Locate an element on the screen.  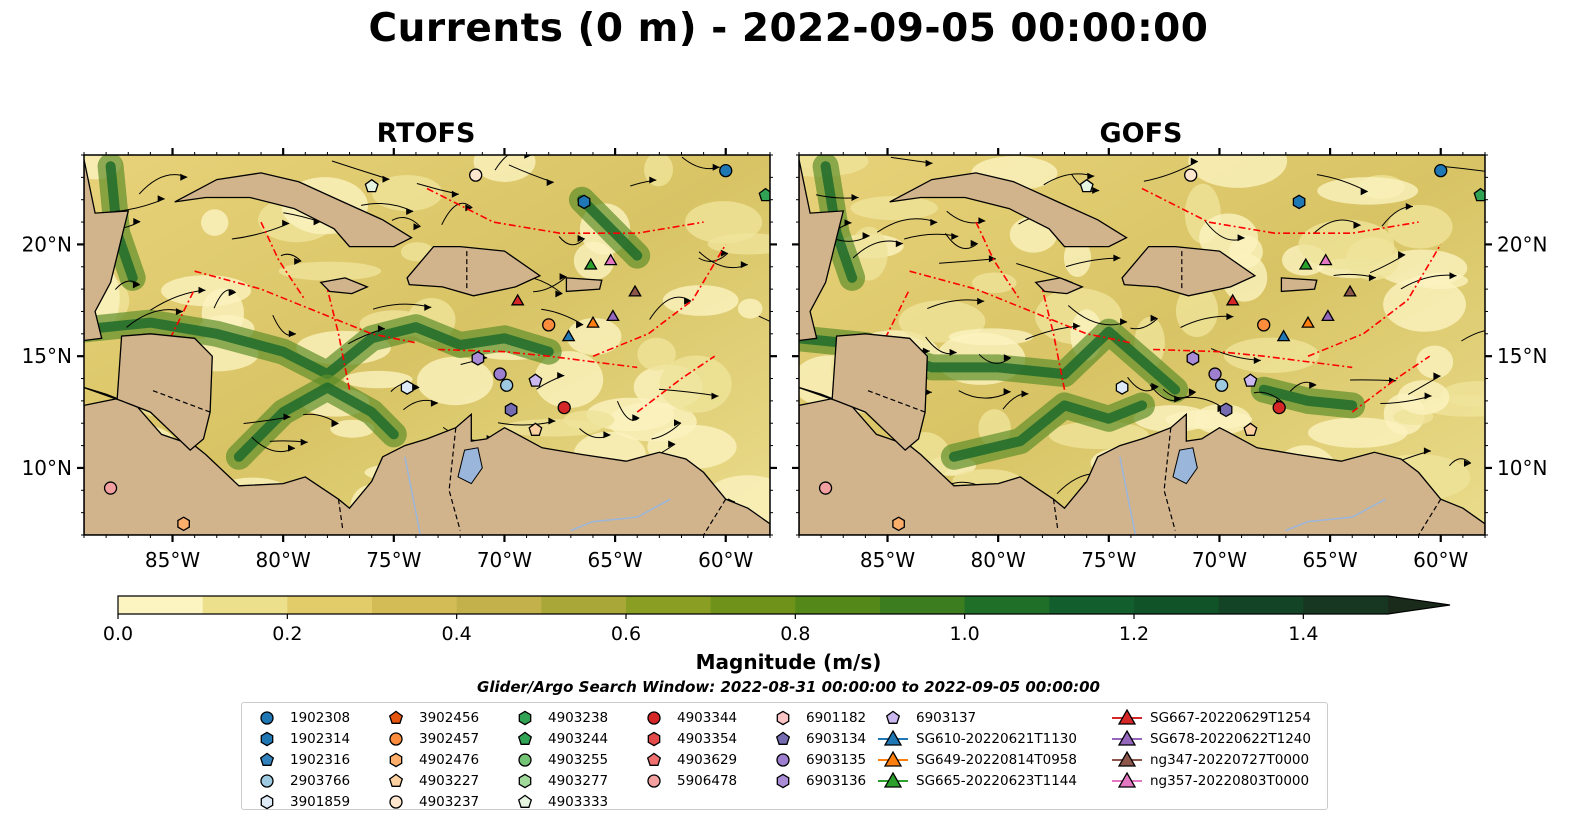
legend-label: 4903344 is located at coordinates (707, 717).